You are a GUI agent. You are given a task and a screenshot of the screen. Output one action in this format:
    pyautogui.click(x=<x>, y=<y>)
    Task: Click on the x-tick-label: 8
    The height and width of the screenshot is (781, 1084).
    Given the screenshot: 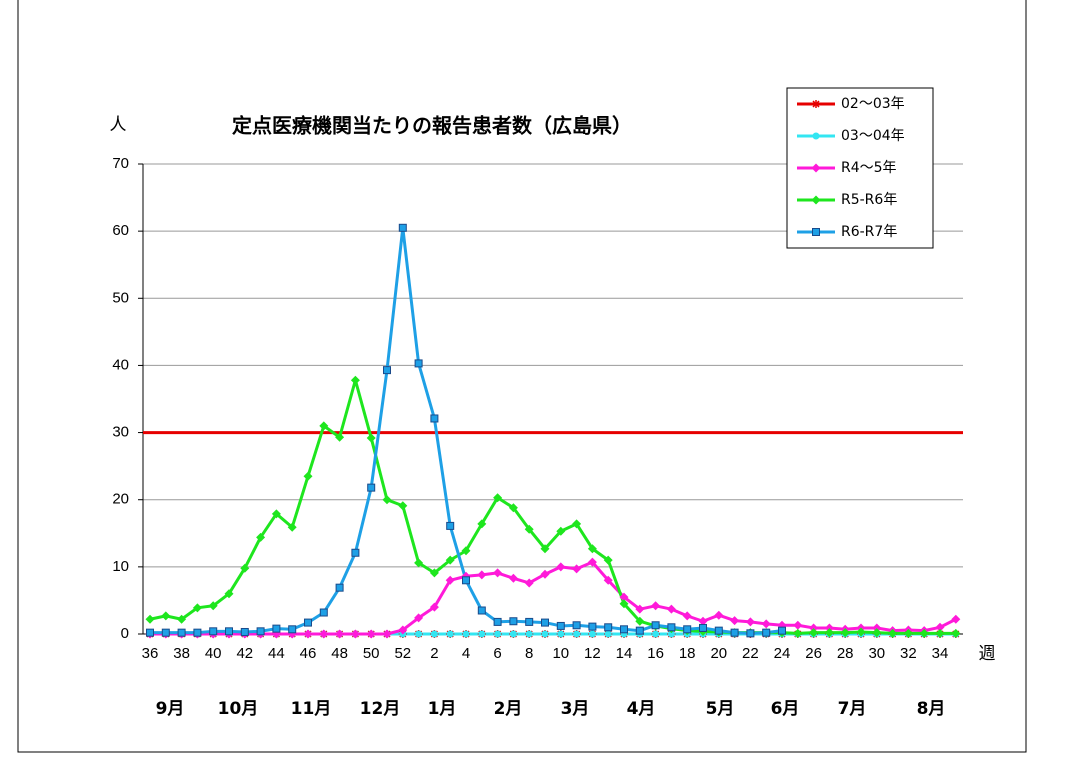 What is the action you would take?
    pyautogui.click(x=529, y=653)
    